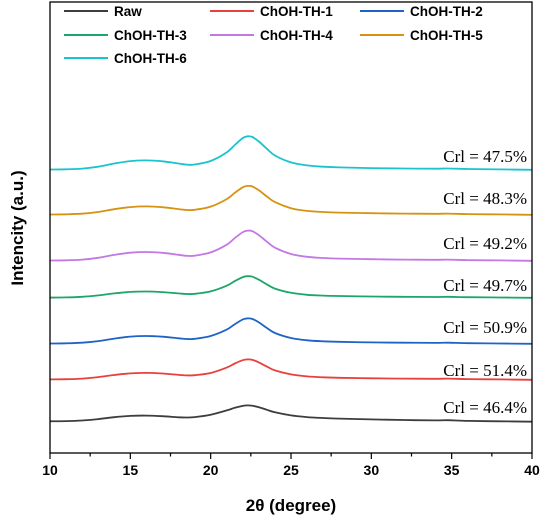  I want to click on crl-label-choh-th-5: Crl = 48.3%, so click(485, 198).